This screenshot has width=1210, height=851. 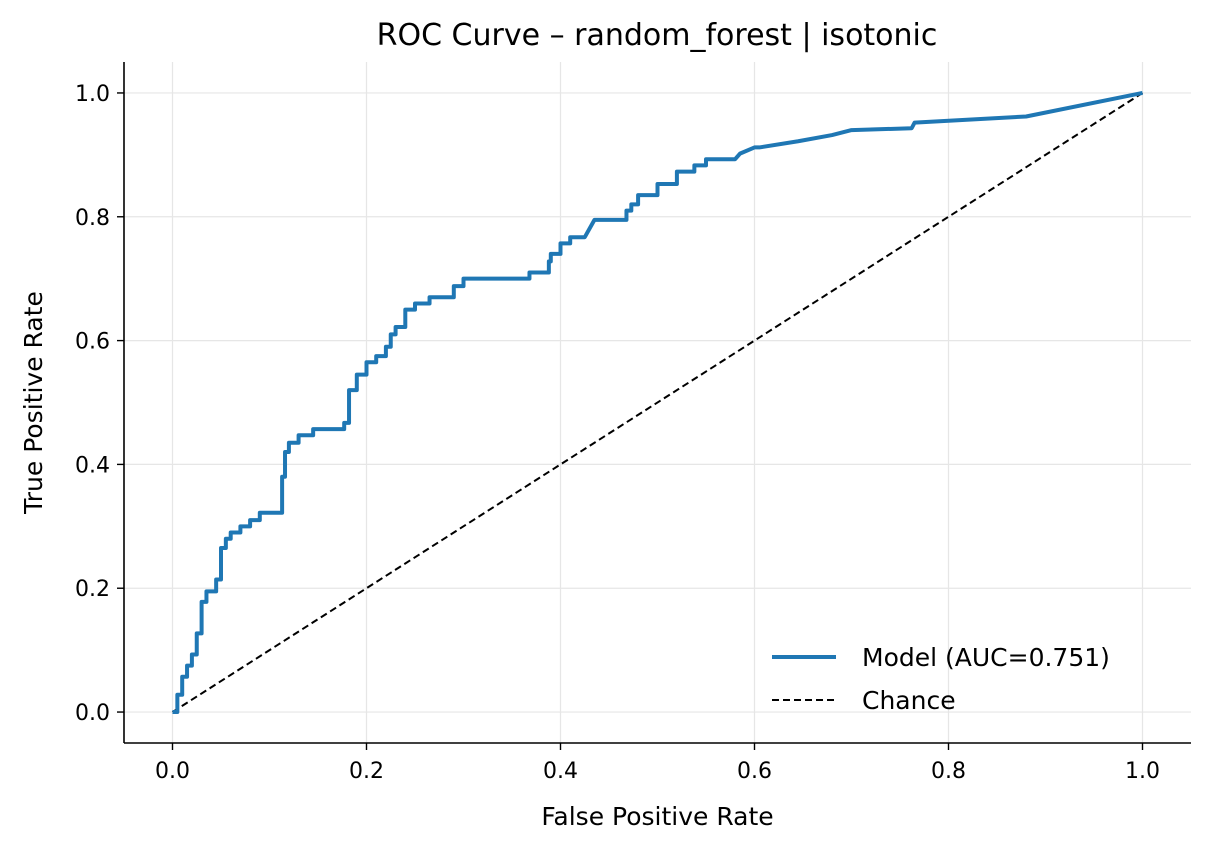 What do you see at coordinates (560, 771) in the screenshot?
I see `x-tick-label: 0.4` at bounding box center [560, 771].